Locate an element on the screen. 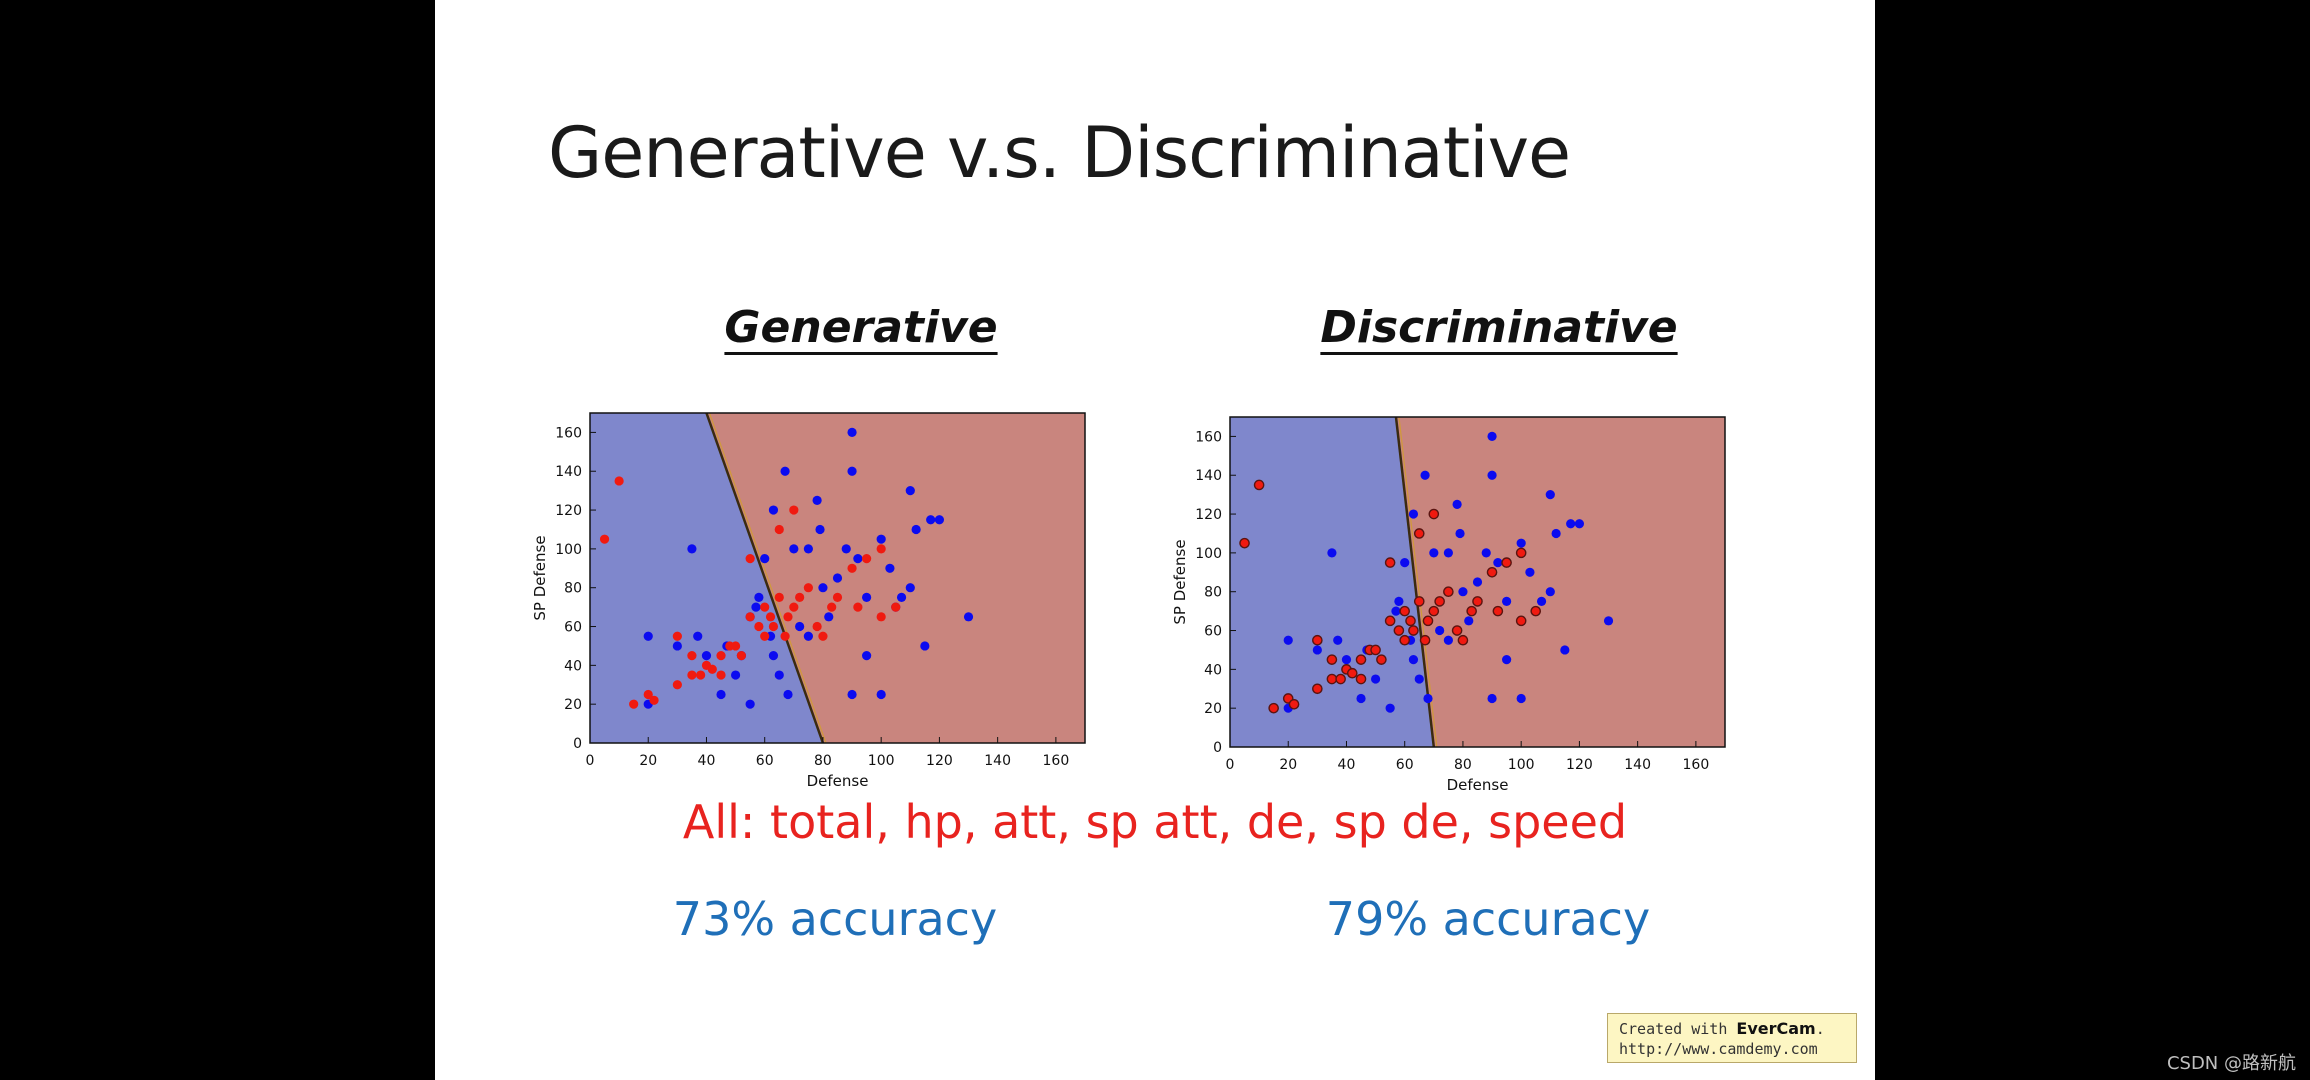 Image resolution: width=2310 pixels, height=1080 pixels. y-tick-label: 0 is located at coordinates (577, 744).